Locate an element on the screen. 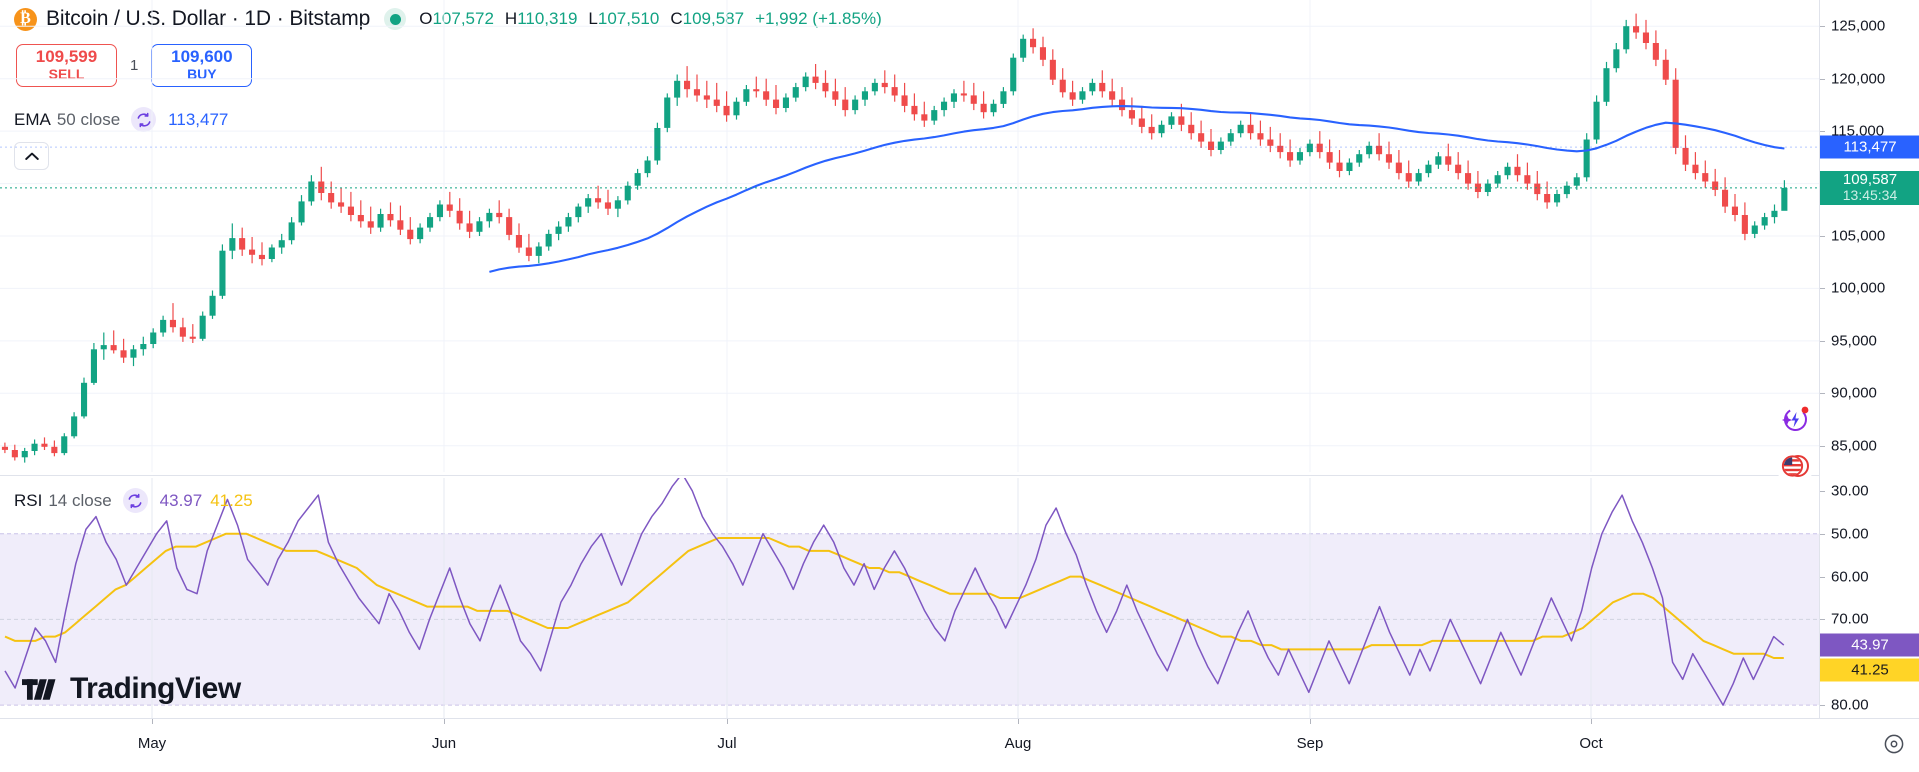  ohlc-open: O107,572 is located at coordinates (456, 18).